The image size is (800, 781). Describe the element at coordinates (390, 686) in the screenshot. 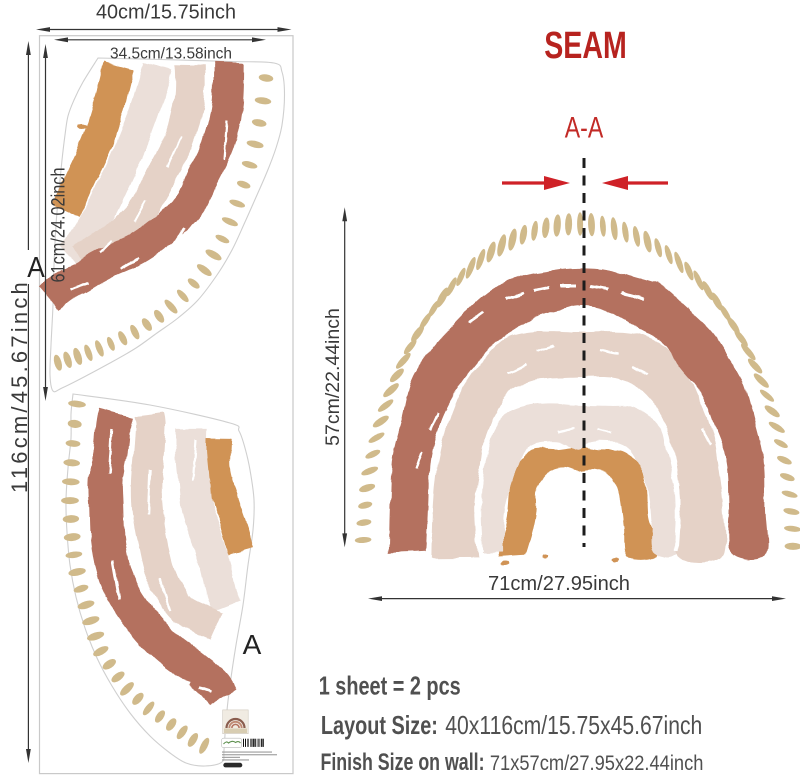

I see `svg-text: 1 sheet = 2 pcs` at that location.